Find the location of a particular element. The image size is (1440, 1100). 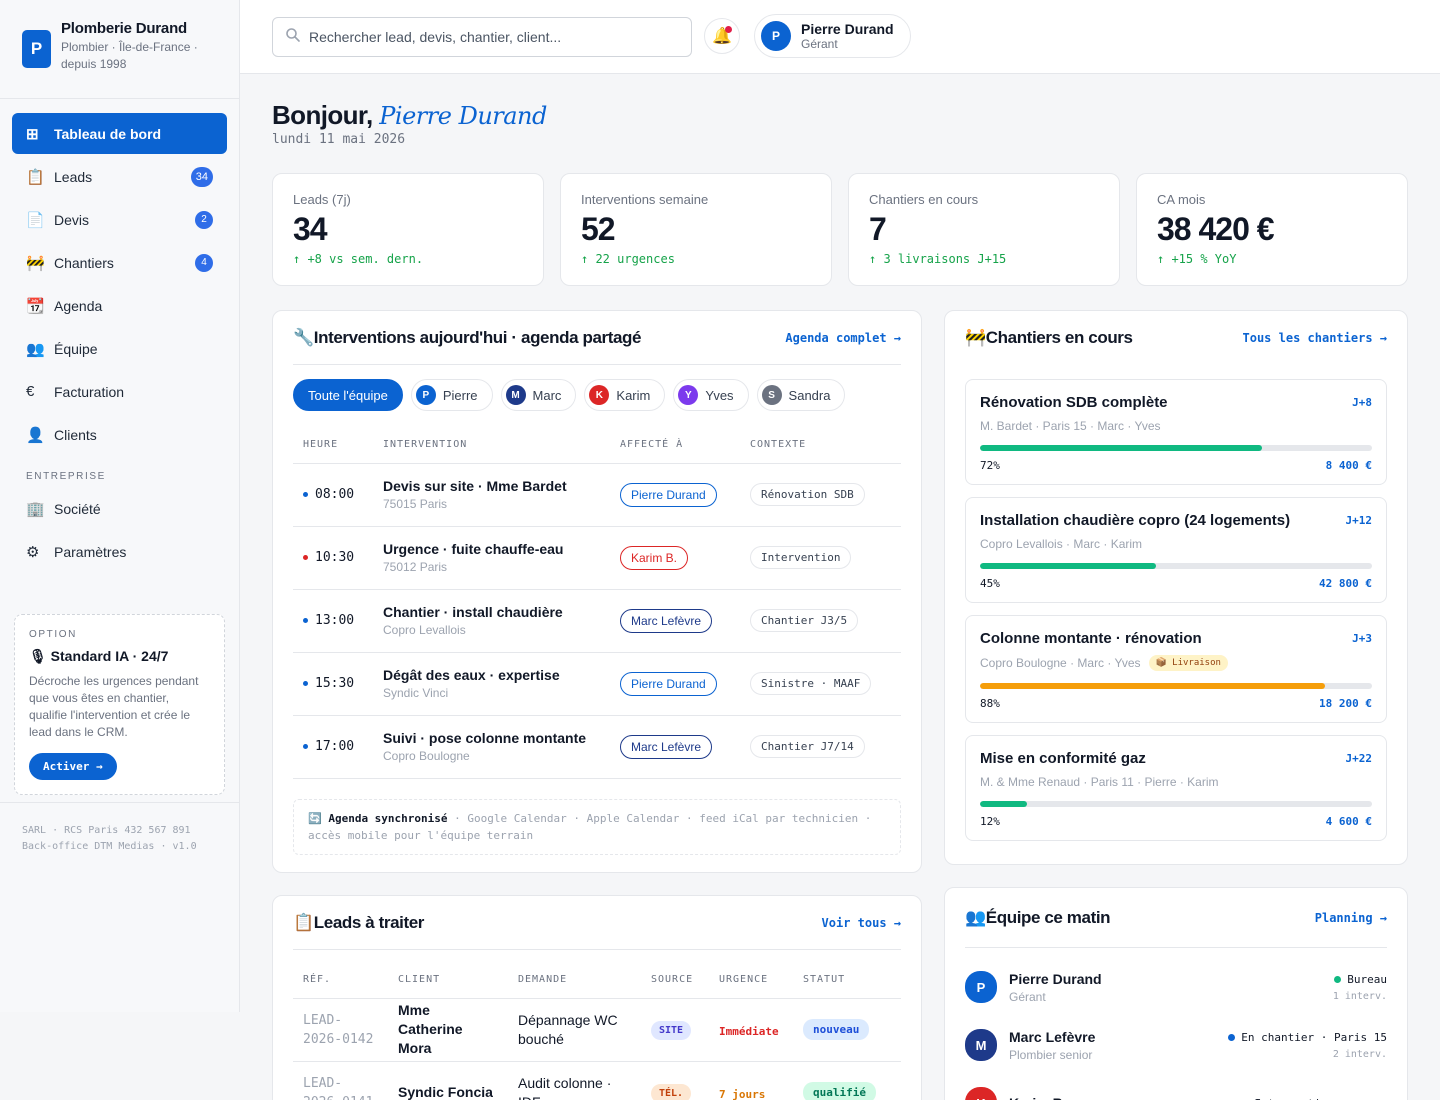

nav-item-1: 📋 Leads 34 is located at coordinates (119, 176).